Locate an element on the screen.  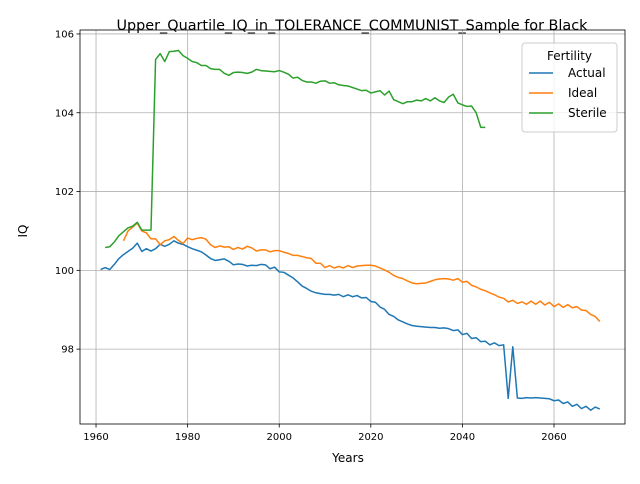
x-tick-label: 2060 is located at coordinates (553, 437).